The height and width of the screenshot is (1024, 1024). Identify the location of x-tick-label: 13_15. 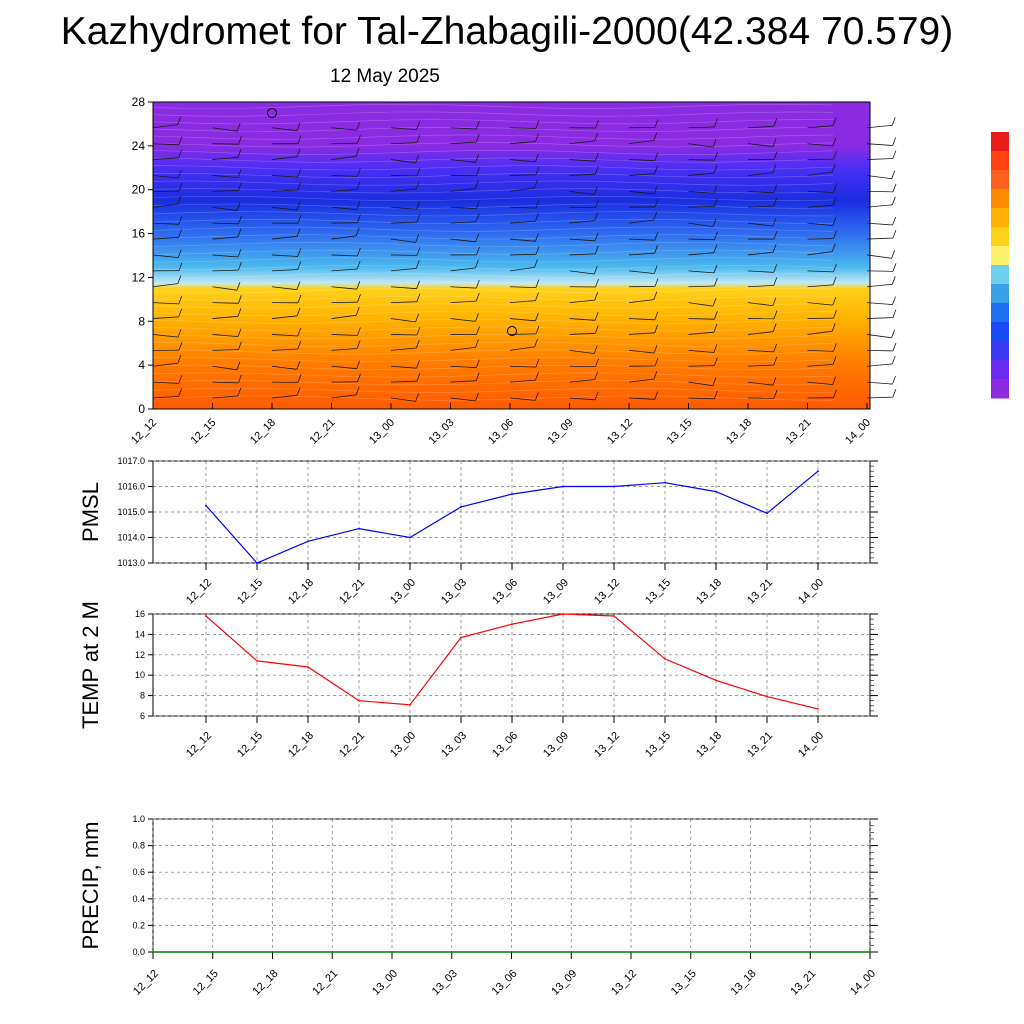
(680, 432).